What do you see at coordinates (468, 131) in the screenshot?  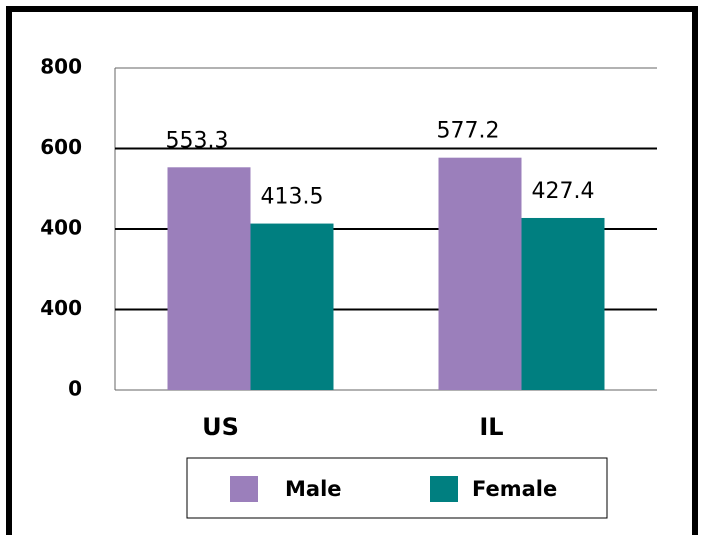 I see `data-label: 577.2` at bounding box center [468, 131].